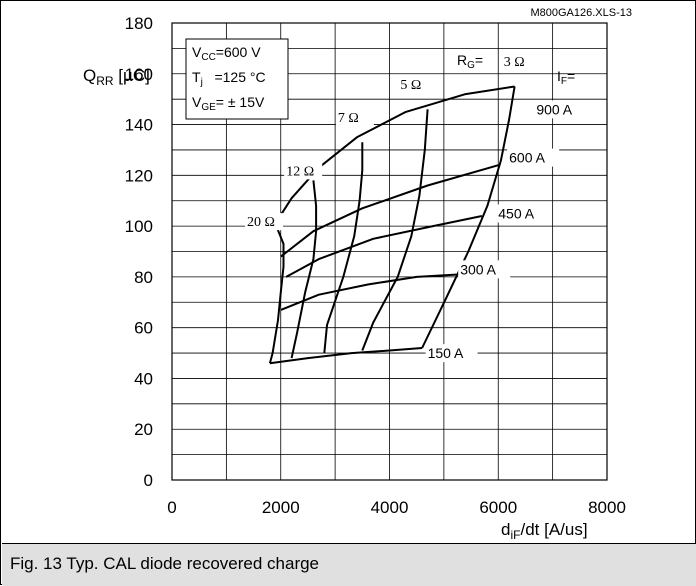 This screenshot has width=696, height=586. I want to click on conditions-box: VCC=600 V Tj =125 °C VGE= ± 15V, so click(237, 79).